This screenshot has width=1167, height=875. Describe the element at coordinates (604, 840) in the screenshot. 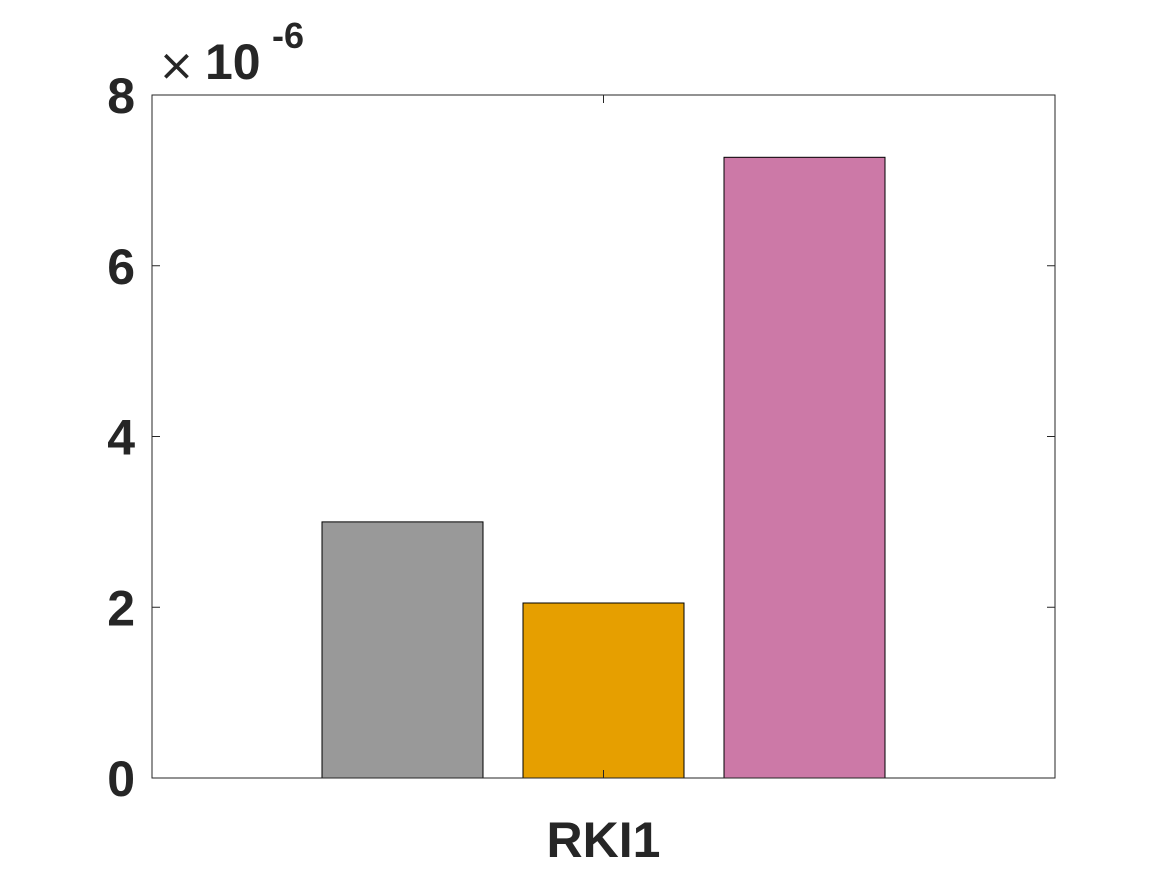

I see `x-tick-label: RKI1` at that location.